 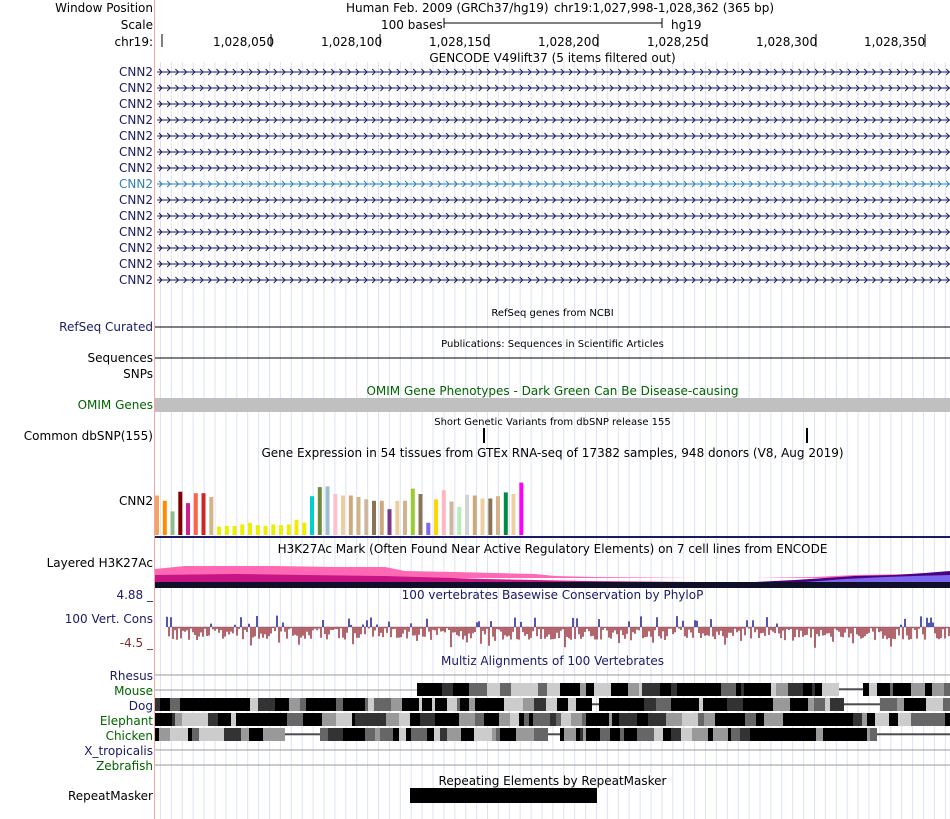 I want to click on refseq-label: RefSeq Curated, so click(x=106, y=327).